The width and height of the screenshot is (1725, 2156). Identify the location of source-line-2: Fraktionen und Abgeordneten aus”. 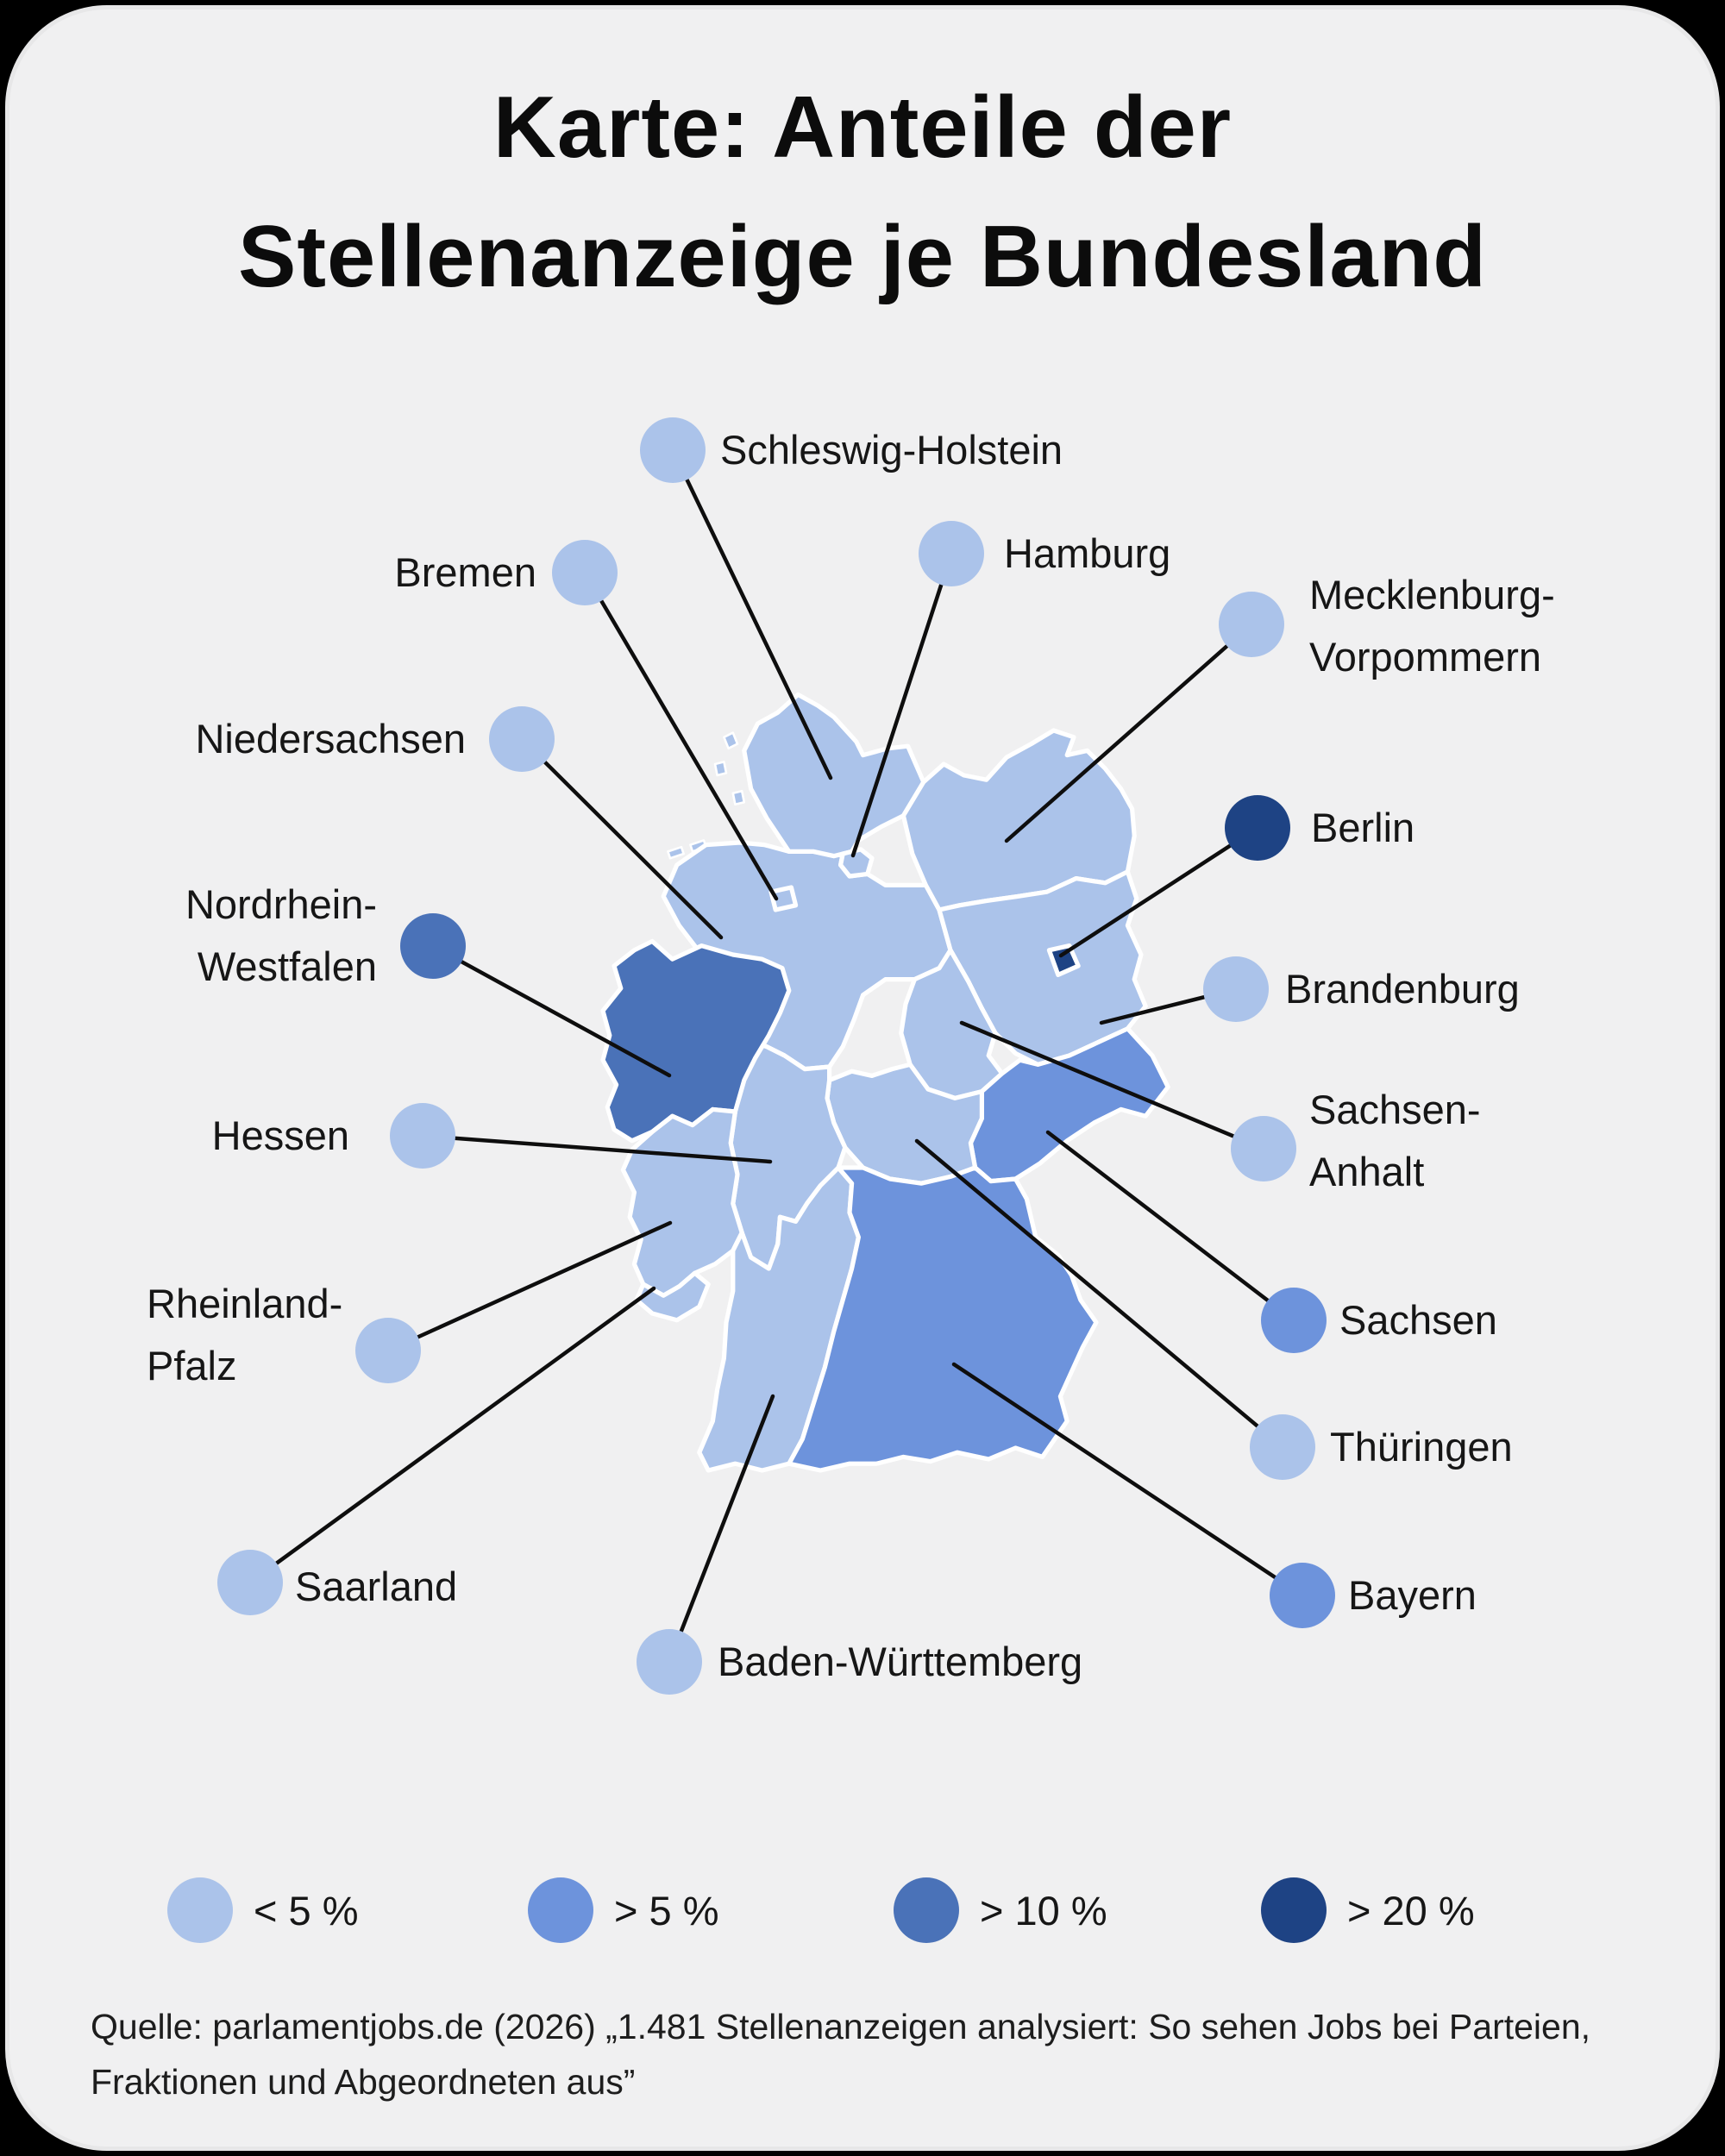
(364, 2082).